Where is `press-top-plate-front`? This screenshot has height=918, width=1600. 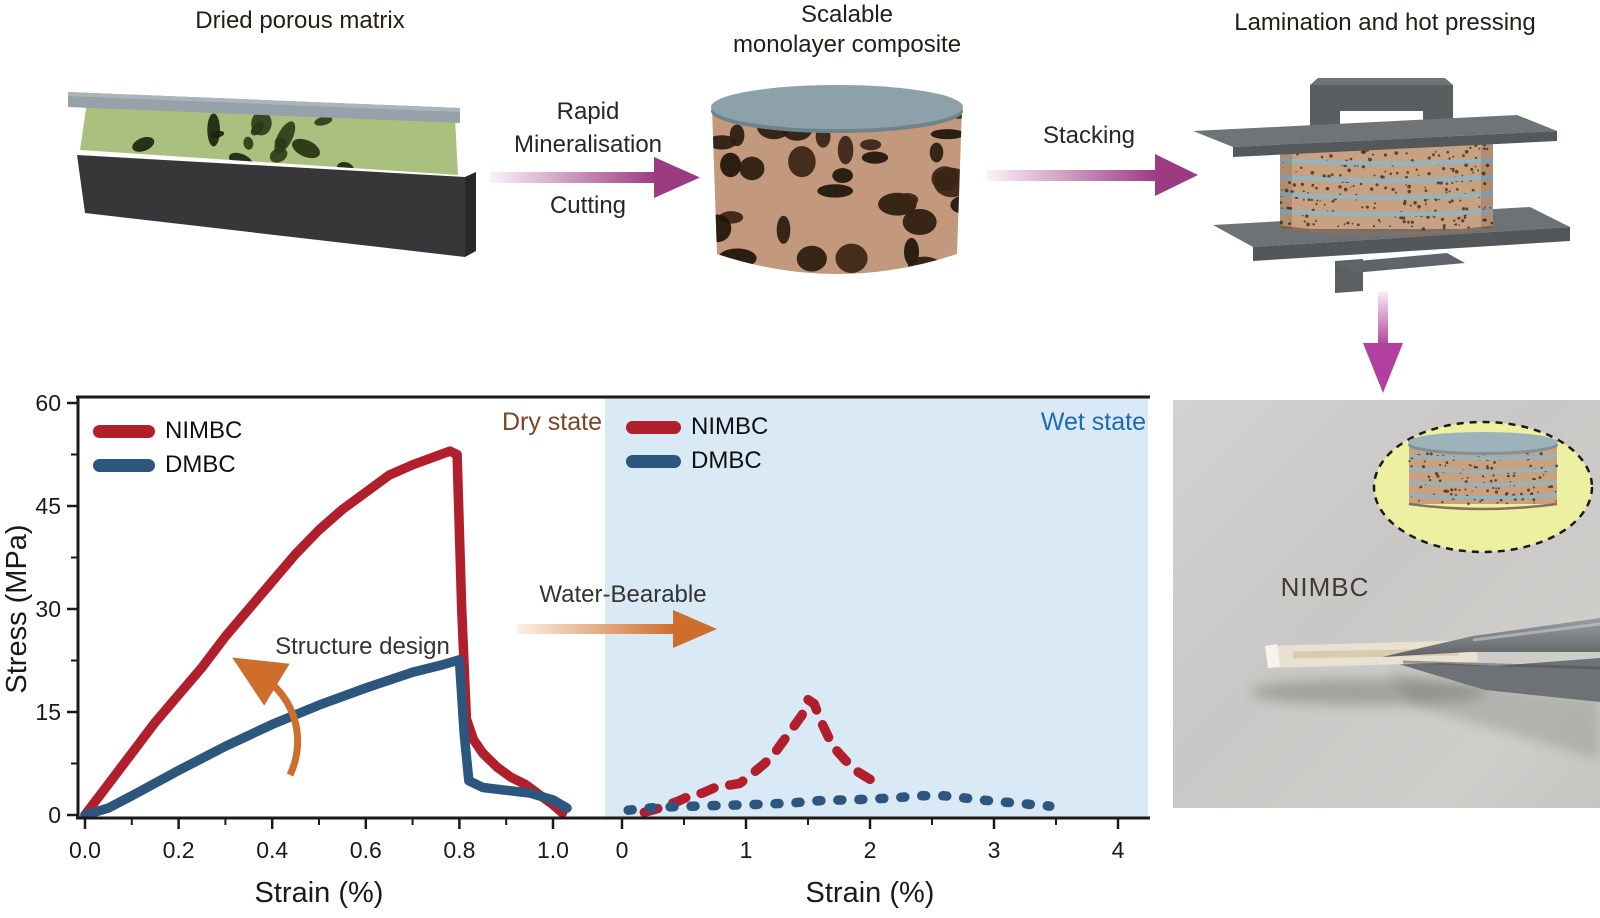
press-top-plate-front is located at coordinates (1395, 144).